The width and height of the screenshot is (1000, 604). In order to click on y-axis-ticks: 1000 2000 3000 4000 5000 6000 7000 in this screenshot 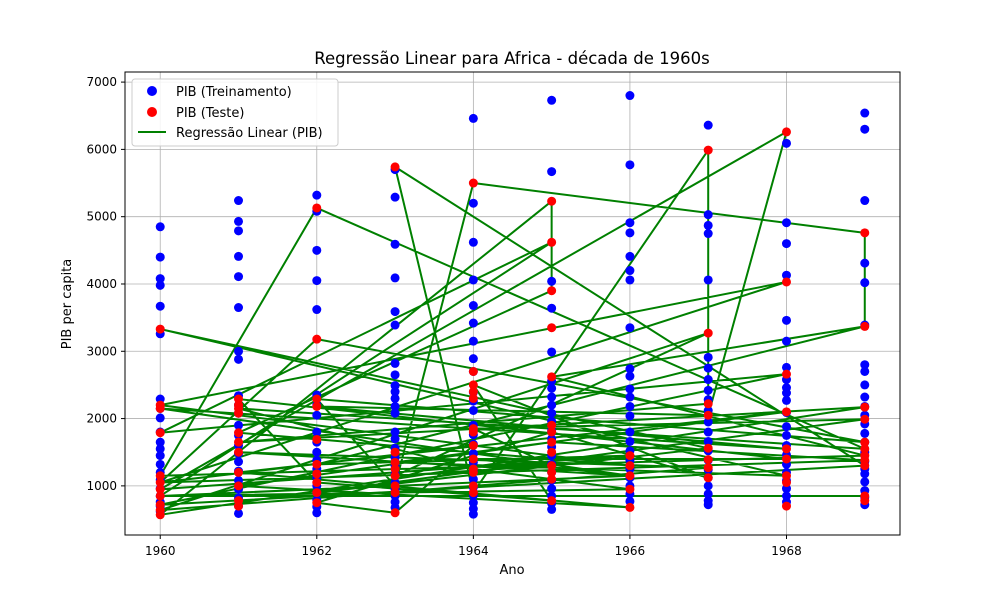, I will do `click(105, 284)`.